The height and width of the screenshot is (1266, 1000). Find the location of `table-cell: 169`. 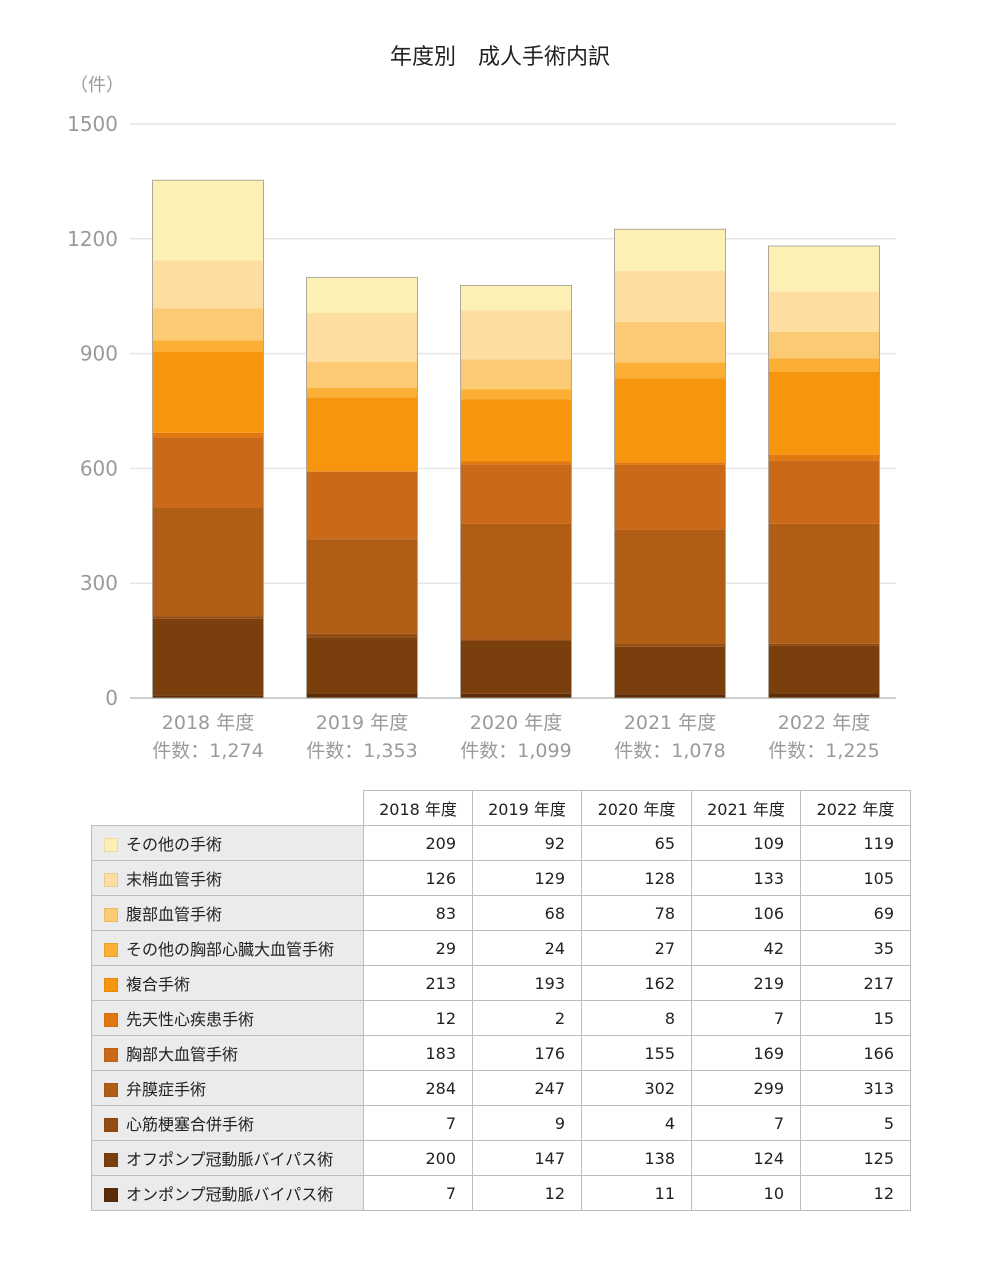

table-cell: 169 is located at coordinates (746, 1053).